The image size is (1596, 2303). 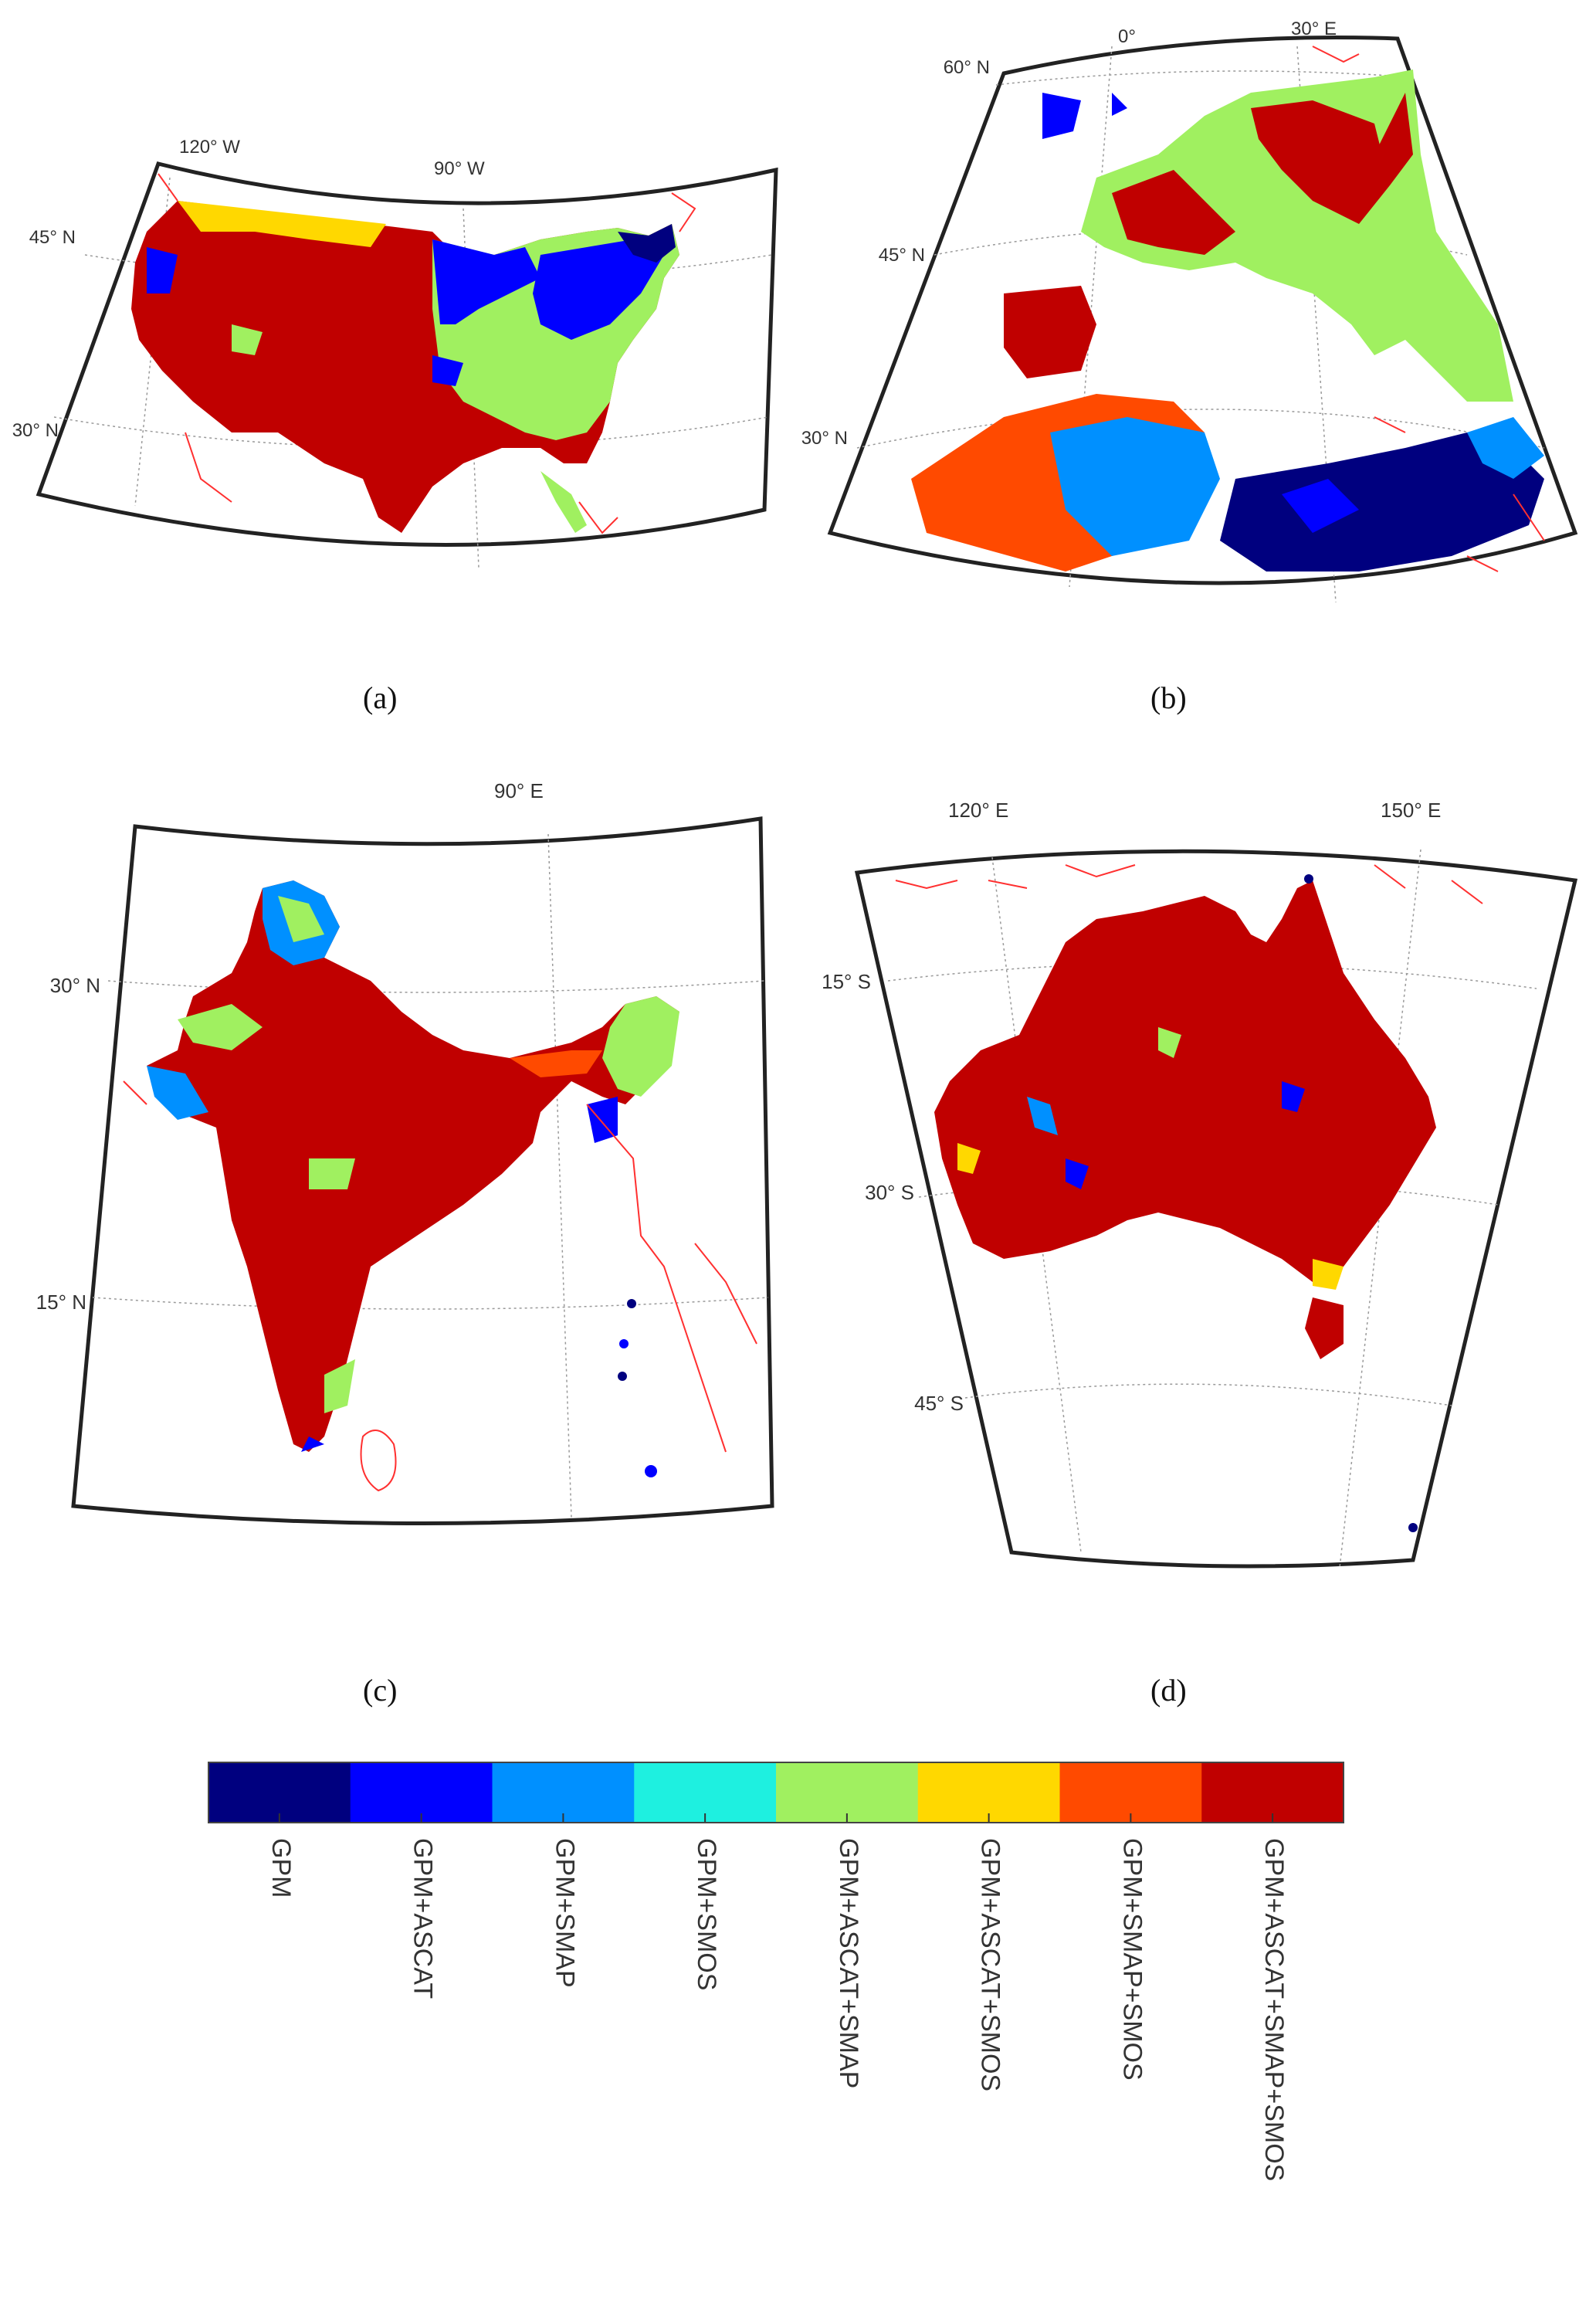 I want to click on coastline-c, so click(x=440, y=1286).